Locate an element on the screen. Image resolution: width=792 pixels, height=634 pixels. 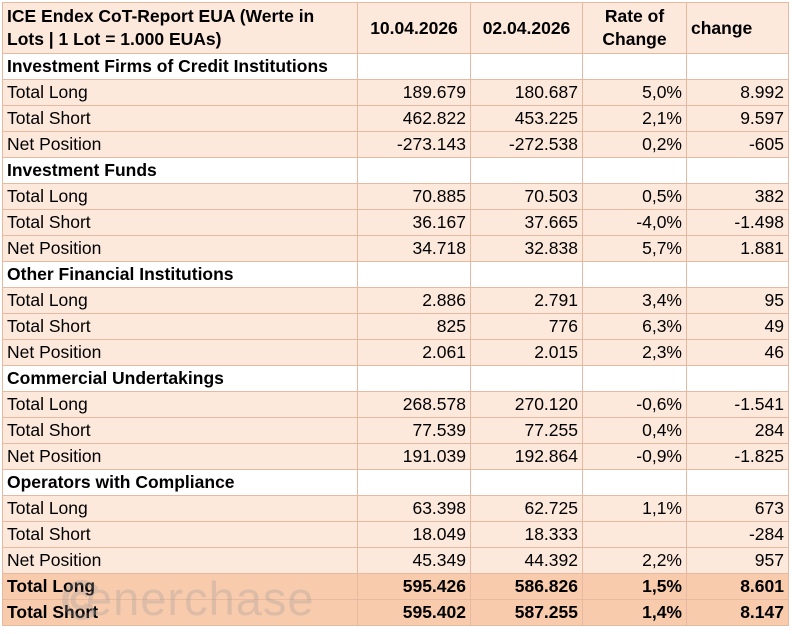
change-value: 284 is located at coordinates (737, 430).